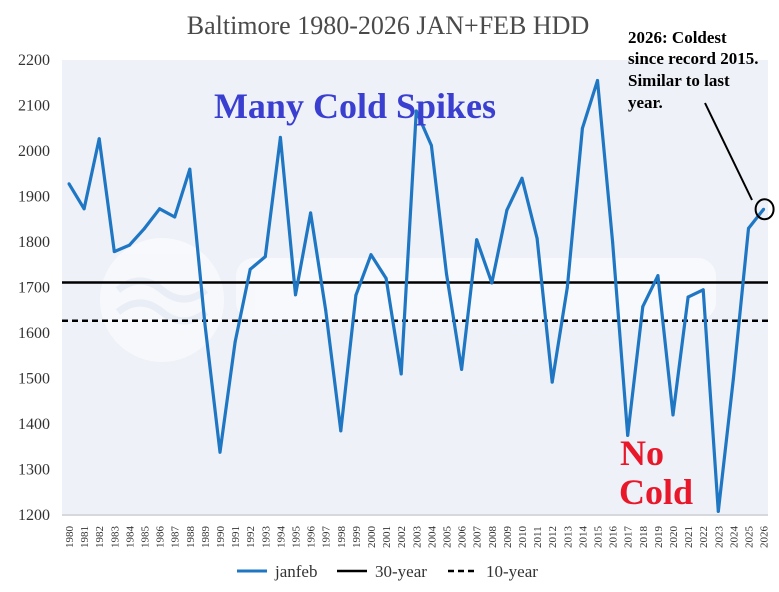  Describe the element at coordinates (583, 537) in the screenshot. I see `x-tick-label: 2014` at that location.